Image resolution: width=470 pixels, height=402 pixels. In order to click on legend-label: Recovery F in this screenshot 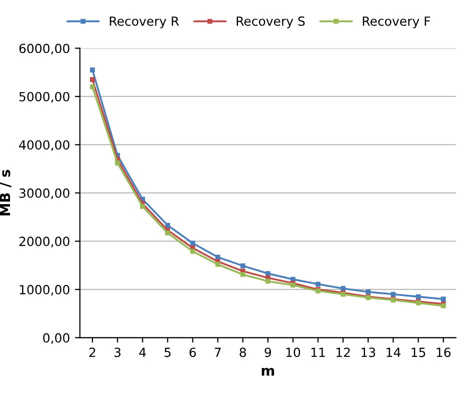, I will do `click(396, 22)`.